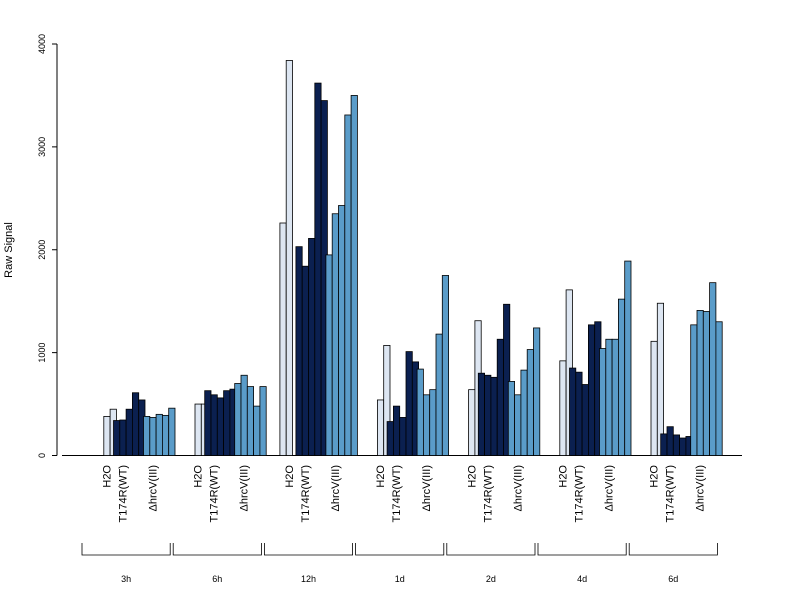 This screenshot has height=600, width=800. Describe the element at coordinates (42, 250) in the screenshot. I see `y-tick-label: 2000` at that location.